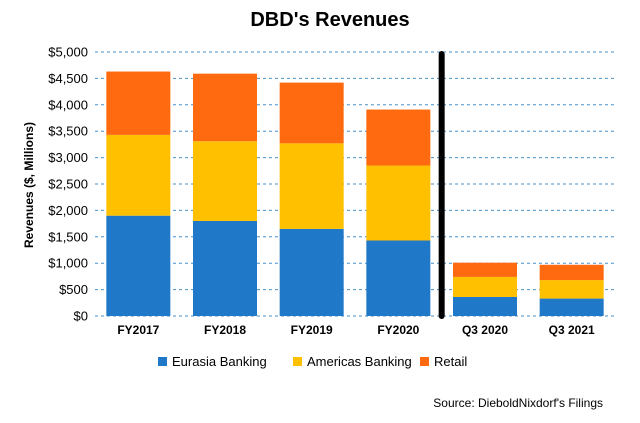 This screenshot has width=640, height=423. Describe the element at coordinates (485, 330) in the screenshot. I see `x-tick-label: Q3 2020` at that location.